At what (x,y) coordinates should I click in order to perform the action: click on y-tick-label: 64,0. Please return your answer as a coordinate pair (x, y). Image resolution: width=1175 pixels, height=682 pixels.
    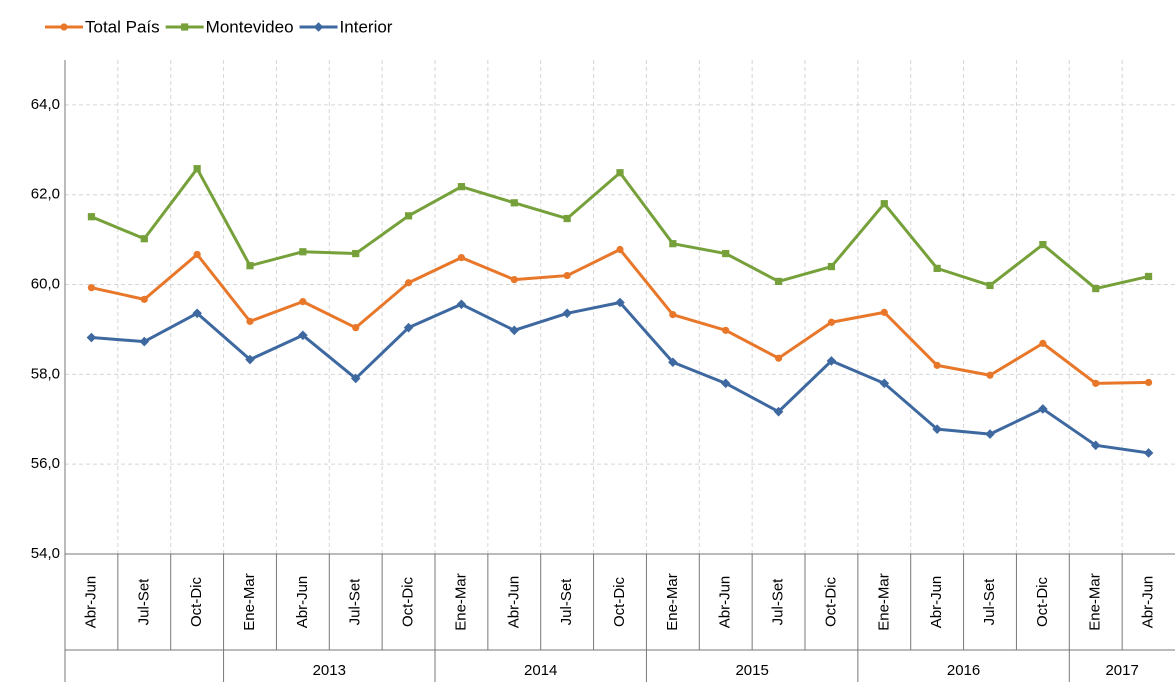
    Looking at the image, I should click on (45, 104).